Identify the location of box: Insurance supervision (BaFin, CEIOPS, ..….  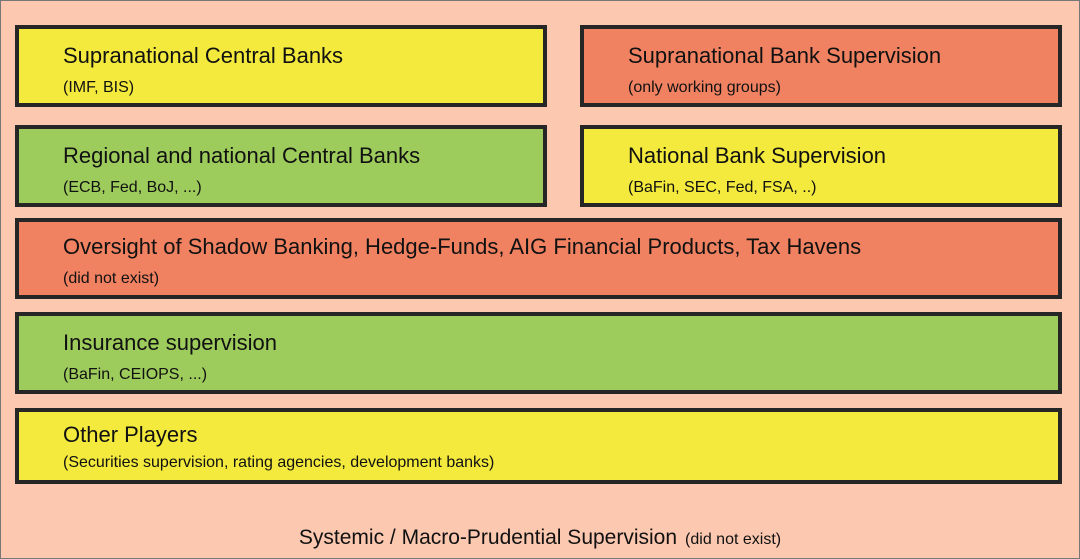
(538, 353).